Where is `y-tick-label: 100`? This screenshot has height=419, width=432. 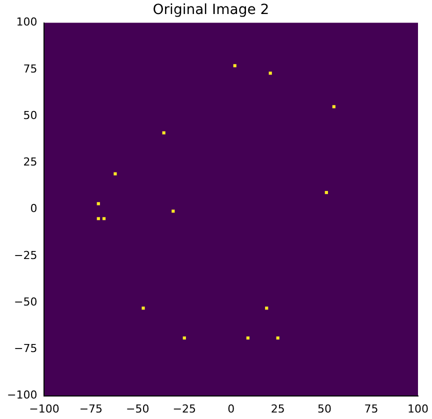
y-tick-label: 100 is located at coordinates (27, 22).